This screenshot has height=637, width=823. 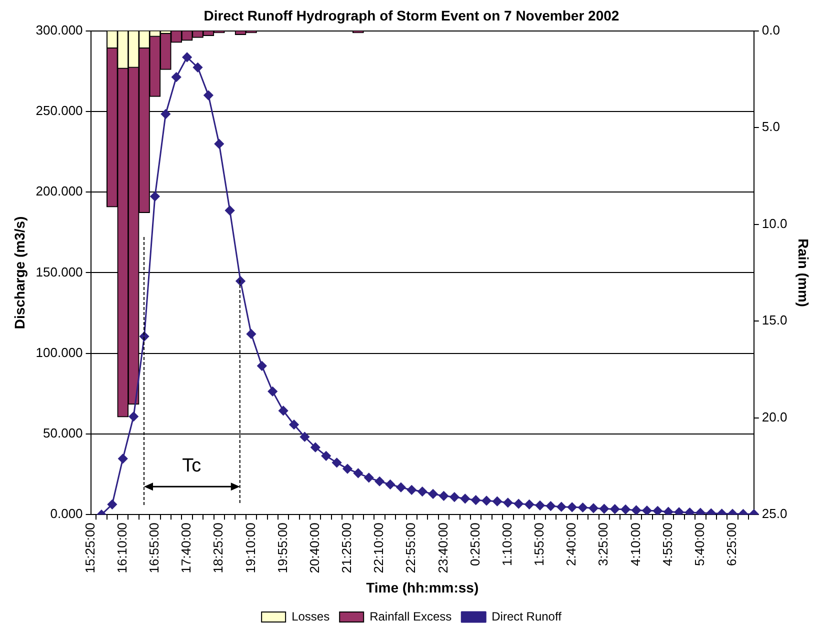 I want to click on legend-label: Direct Runoff, so click(x=527, y=616).